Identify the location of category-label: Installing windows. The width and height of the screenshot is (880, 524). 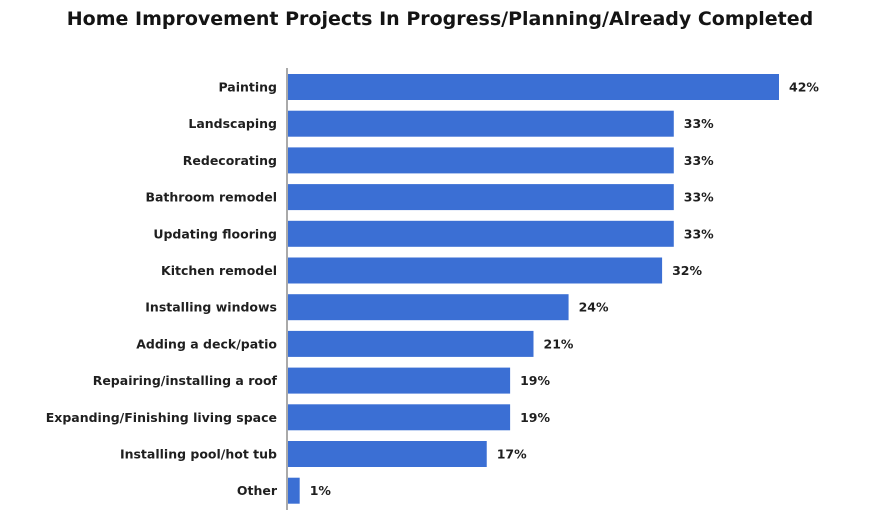
(211, 307).